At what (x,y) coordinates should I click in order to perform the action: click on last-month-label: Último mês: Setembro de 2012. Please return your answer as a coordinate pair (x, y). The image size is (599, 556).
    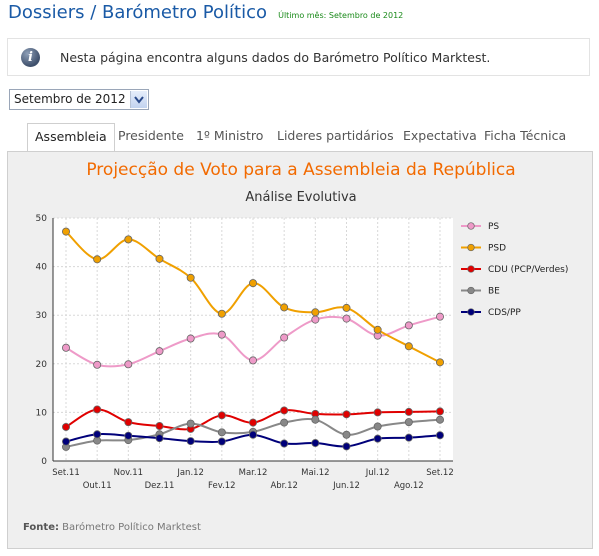
    Looking at the image, I should click on (341, 15).